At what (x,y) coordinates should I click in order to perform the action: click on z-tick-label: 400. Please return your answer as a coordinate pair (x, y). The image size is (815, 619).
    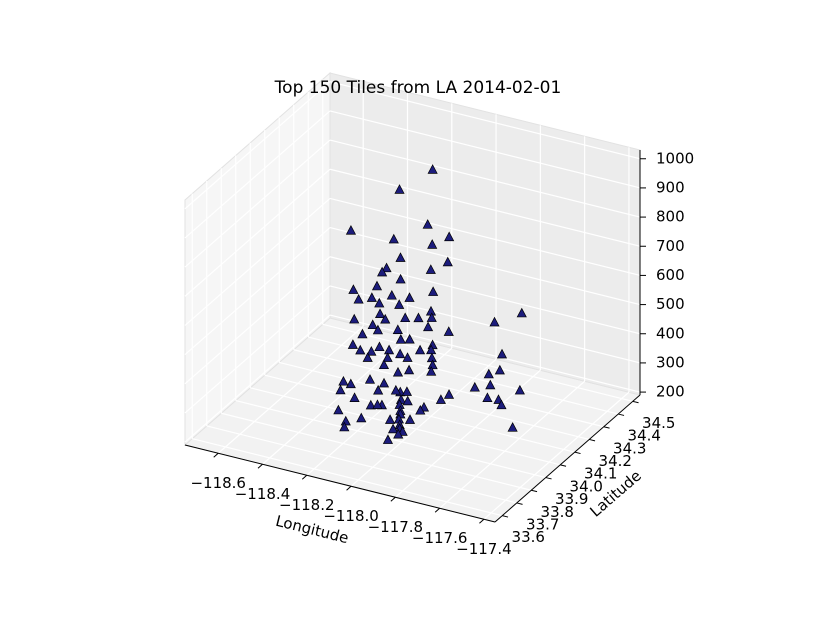
    Looking at the image, I should click on (670, 333).